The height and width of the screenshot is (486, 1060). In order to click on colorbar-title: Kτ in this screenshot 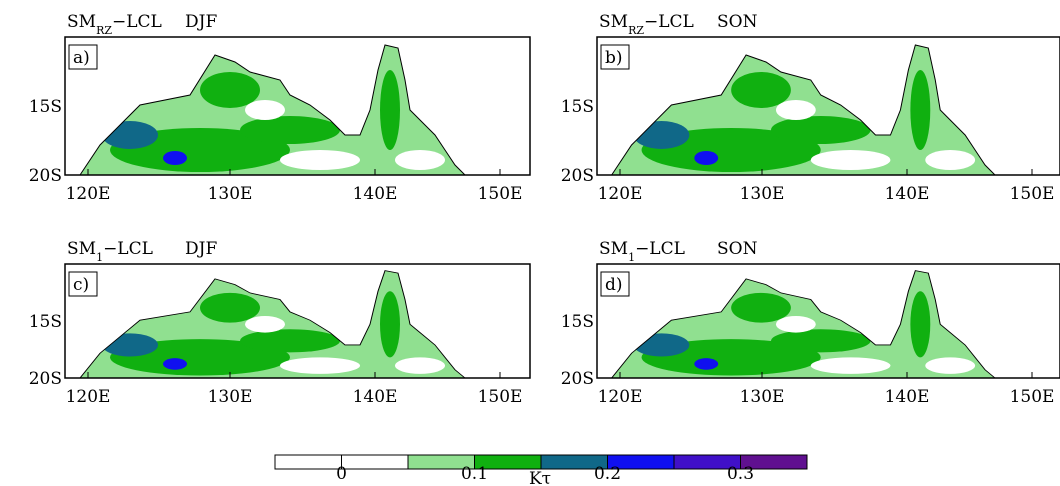, I will do `click(540, 477)`.